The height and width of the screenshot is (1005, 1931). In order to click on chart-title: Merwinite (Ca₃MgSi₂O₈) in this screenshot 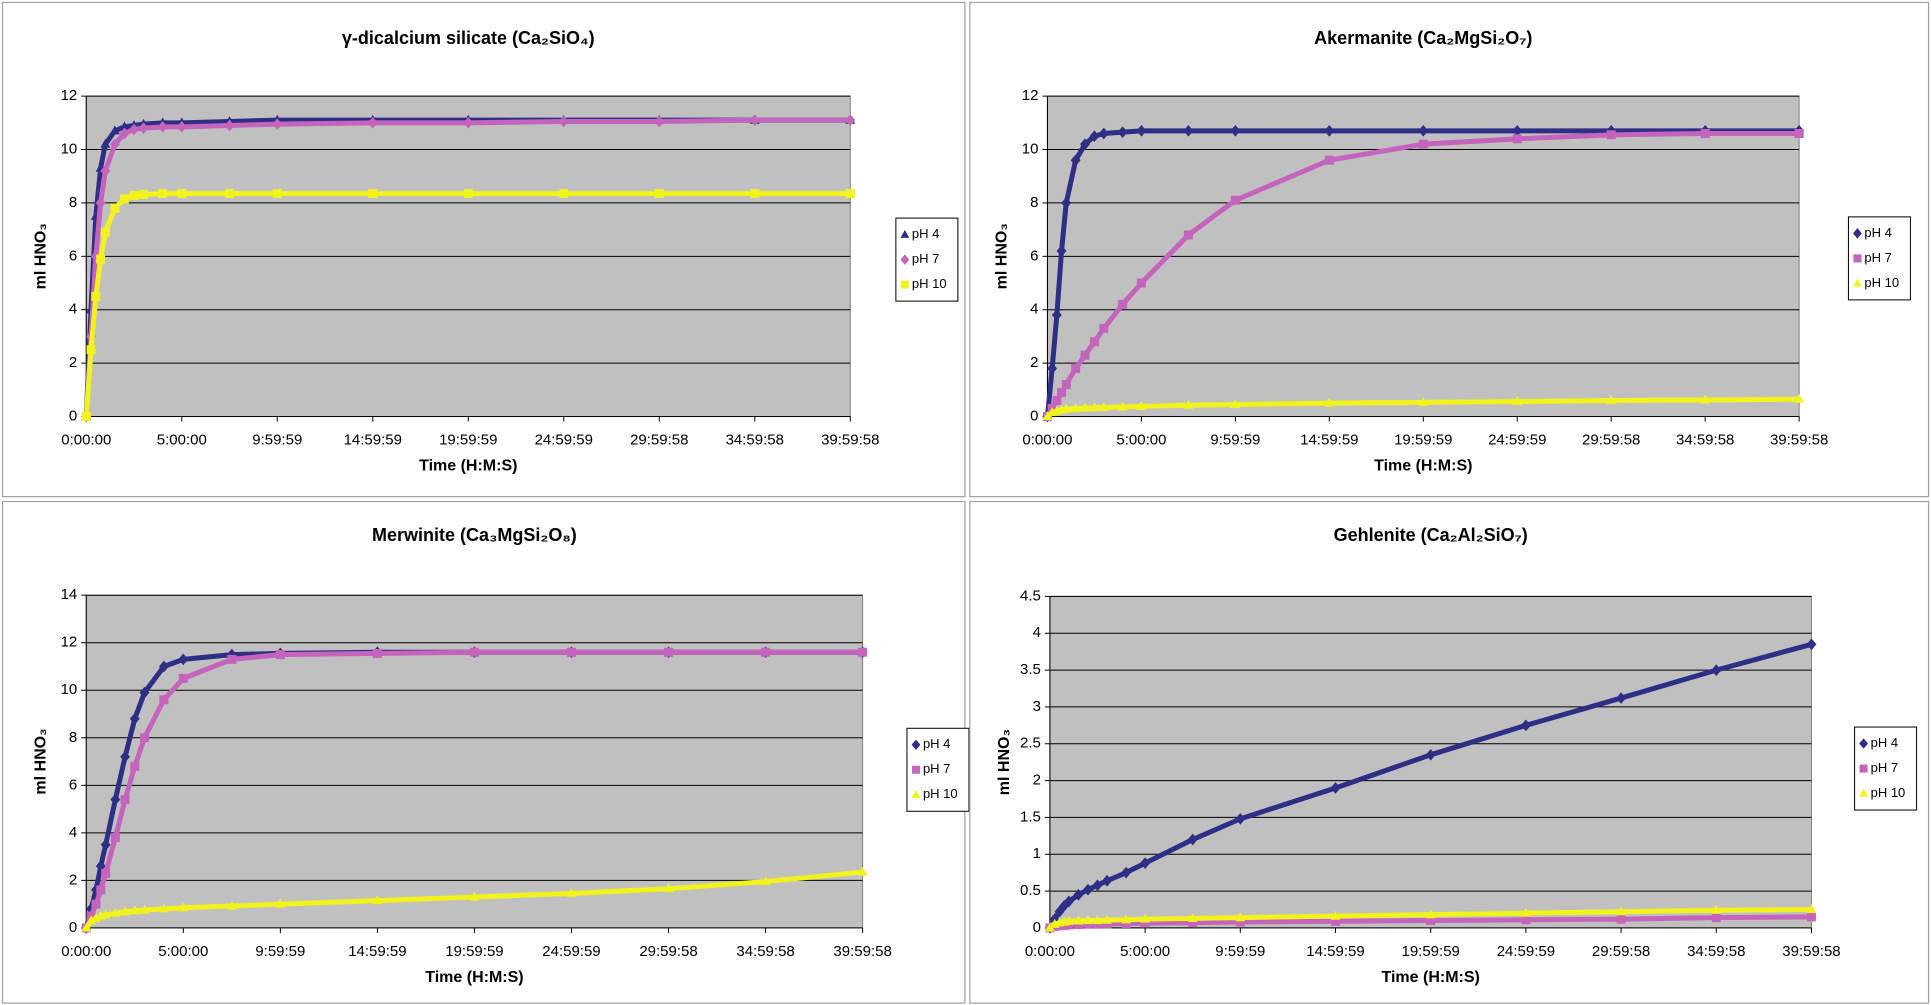, I will do `click(474, 535)`.